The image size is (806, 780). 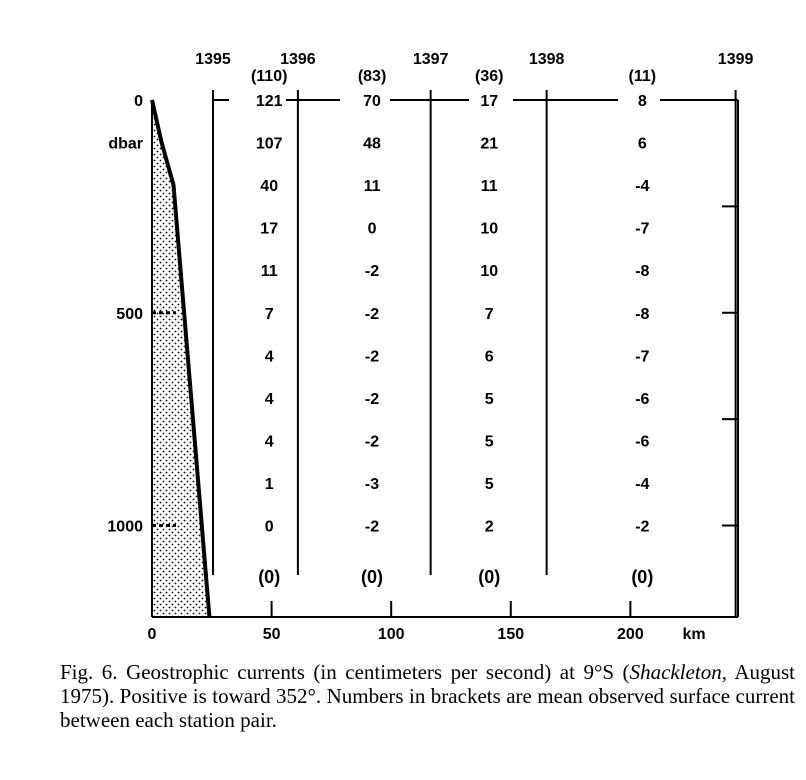 What do you see at coordinates (736, 59) in the screenshot?
I see `station-label: 1399` at bounding box center [736, 59].